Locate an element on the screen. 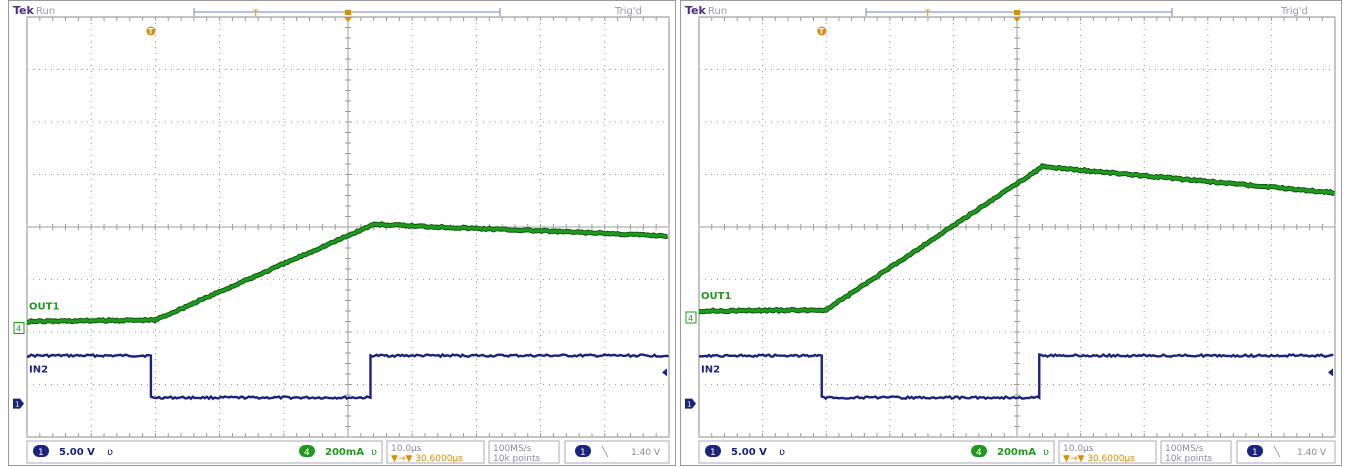 The width and height of the screenshot is (1350, 467). out1-trace-outline is located at coordinates (347, 273).